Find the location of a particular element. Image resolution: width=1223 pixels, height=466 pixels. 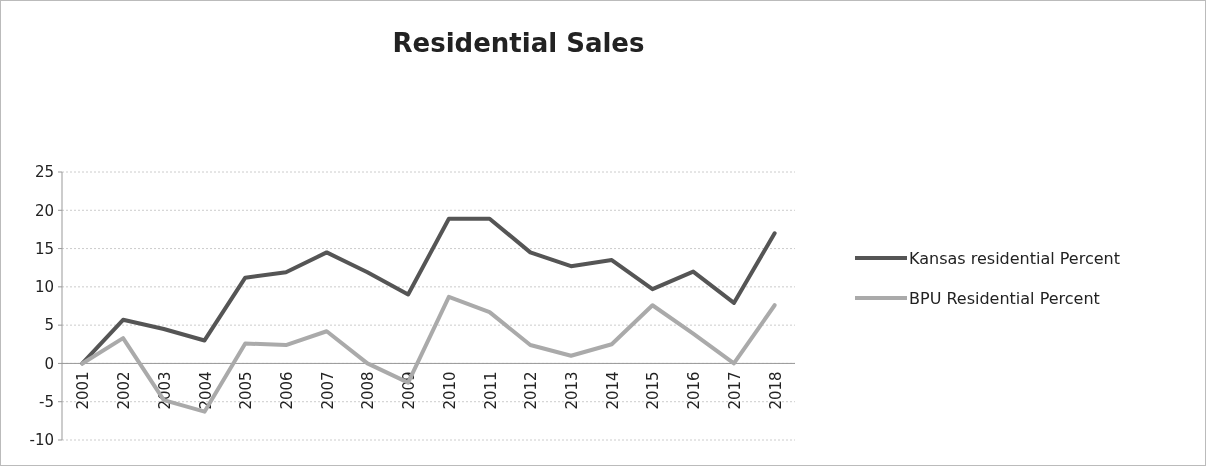

y-tick-label: 15 is located at coordinates (44, 248).